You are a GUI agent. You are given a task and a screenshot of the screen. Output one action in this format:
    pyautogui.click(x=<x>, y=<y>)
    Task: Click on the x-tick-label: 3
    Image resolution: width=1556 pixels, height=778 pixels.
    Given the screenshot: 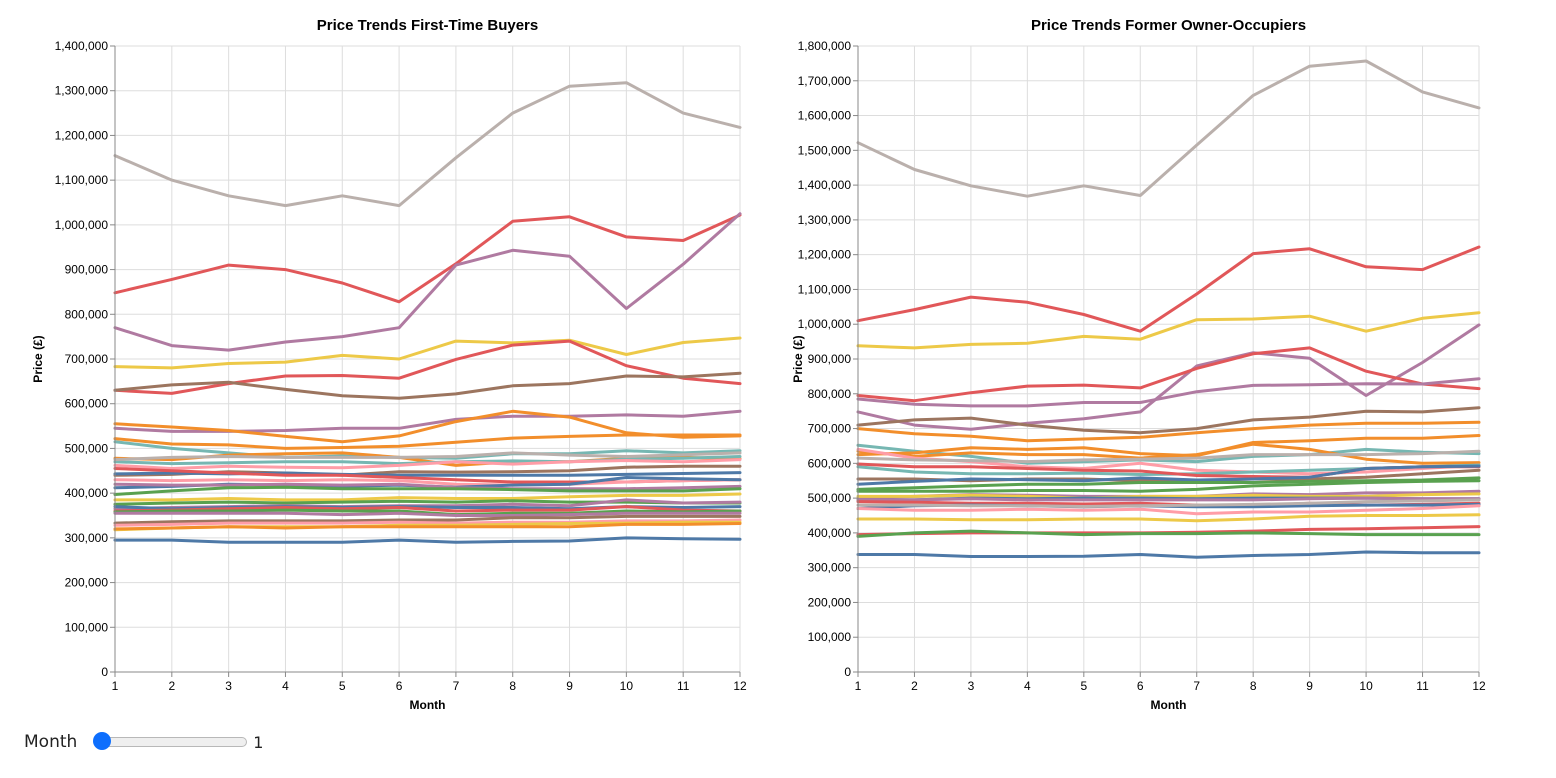 What is the action you would take?
    pyautogui.click(x=228, y=686)
    